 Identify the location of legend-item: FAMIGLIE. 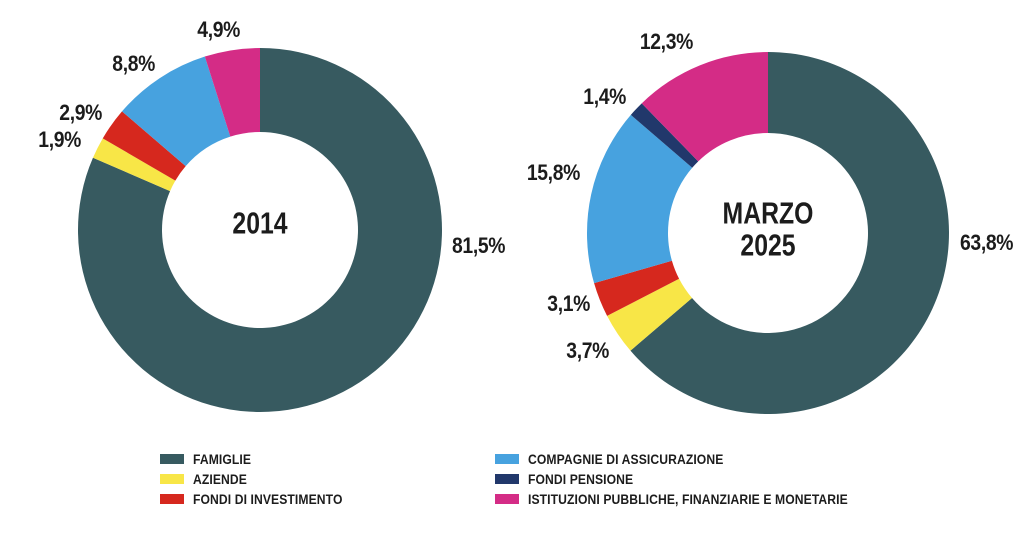
(259, 459).